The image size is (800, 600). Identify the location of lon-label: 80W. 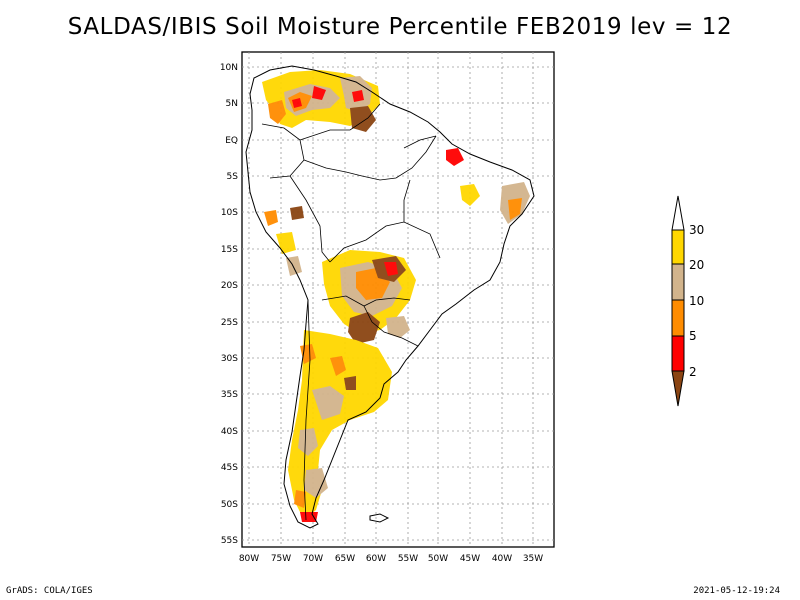
(249, 559).